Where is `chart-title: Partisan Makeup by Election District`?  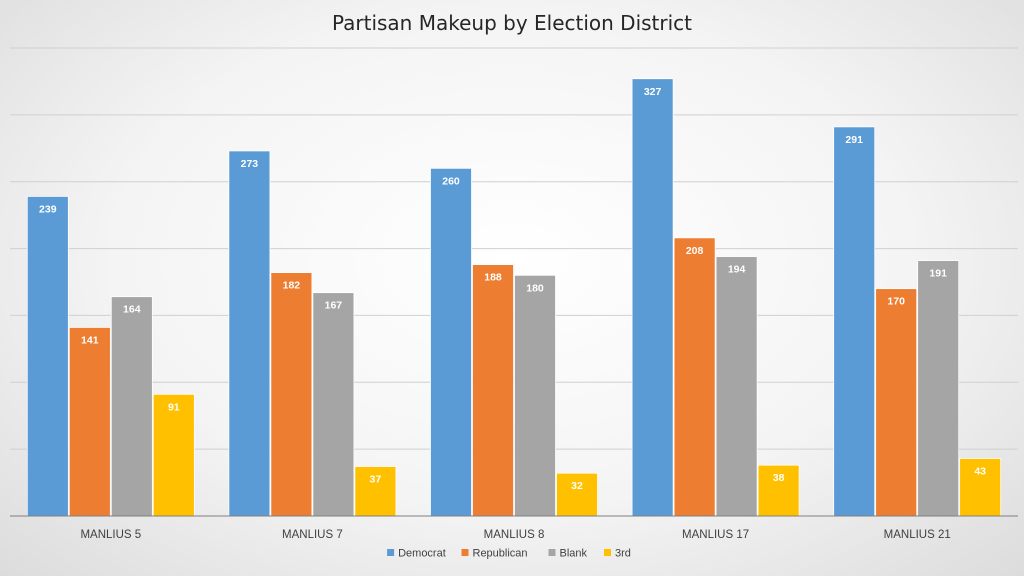
chart-title: Partisan Makeup by Election District is located at coordinates (512, 23).